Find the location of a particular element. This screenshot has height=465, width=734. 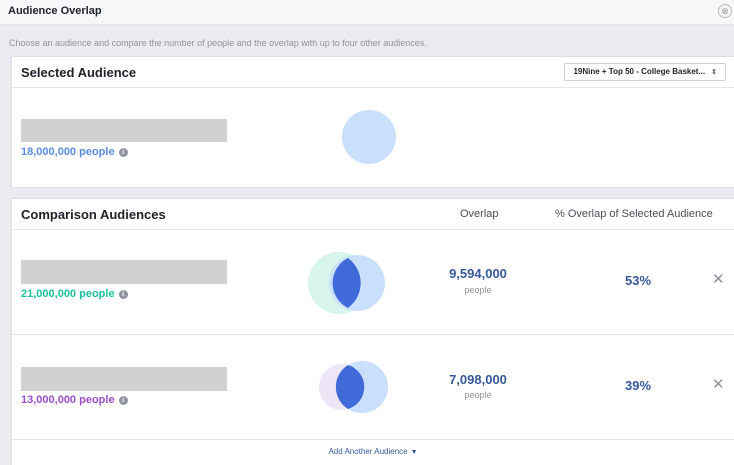

audience-select-dropdown: 19Nine + Top 50 - College Basket... ⇕ is located at coordinates (645, 72).